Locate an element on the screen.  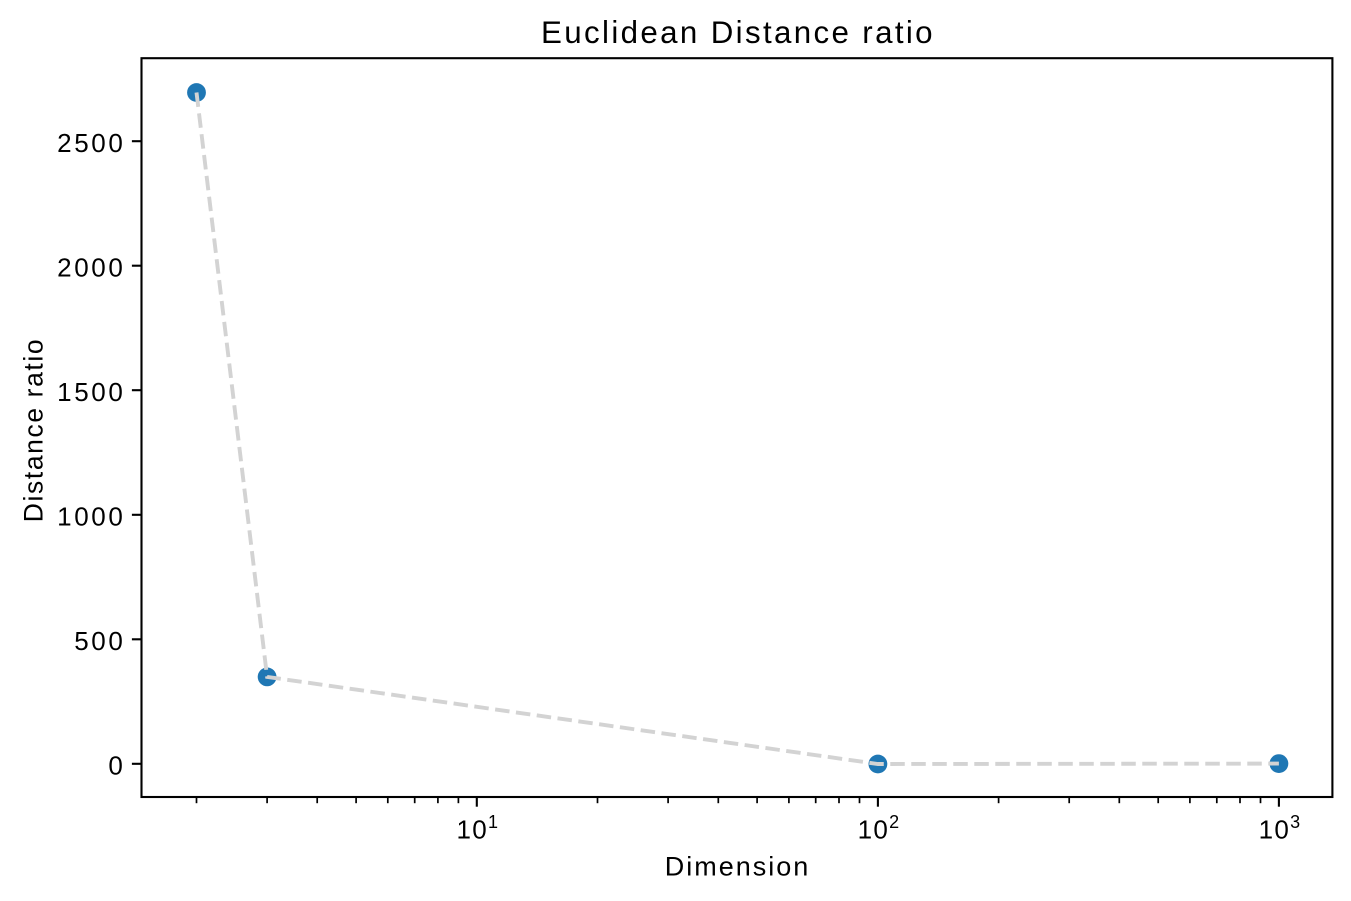
svg-text: Distance ratio is located at coordinates (34, 430).